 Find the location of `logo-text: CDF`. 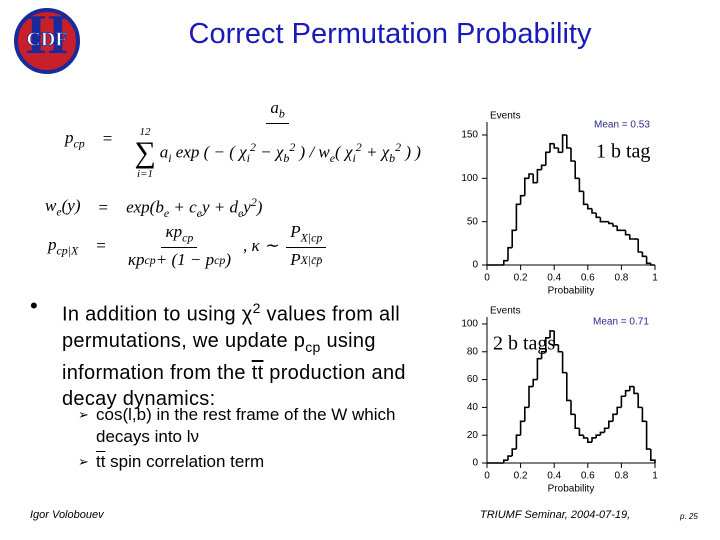

logo-text: CDF is located at coordinates (46, 40).